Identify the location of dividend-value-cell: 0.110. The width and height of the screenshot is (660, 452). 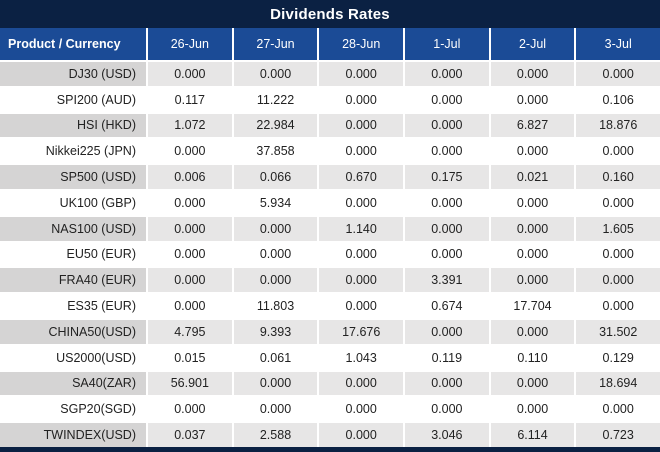
(531, 357).